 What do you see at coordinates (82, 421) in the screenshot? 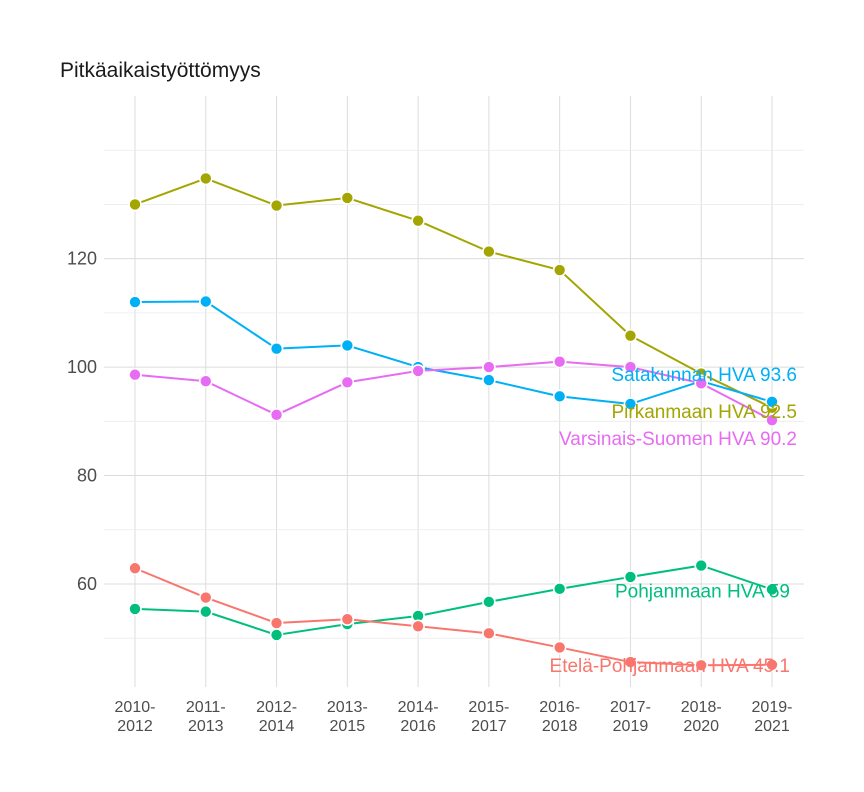
I see `y-axis-ticks: 60 80 100 120` at bounding box center [82, 421].